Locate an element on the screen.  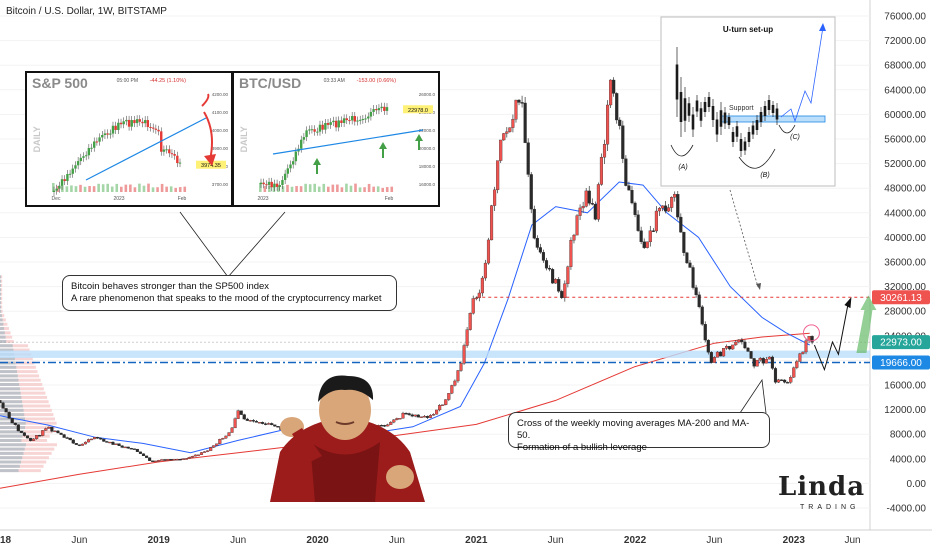
btcusd-green-arrow-head is located at coordinates (317, 161).